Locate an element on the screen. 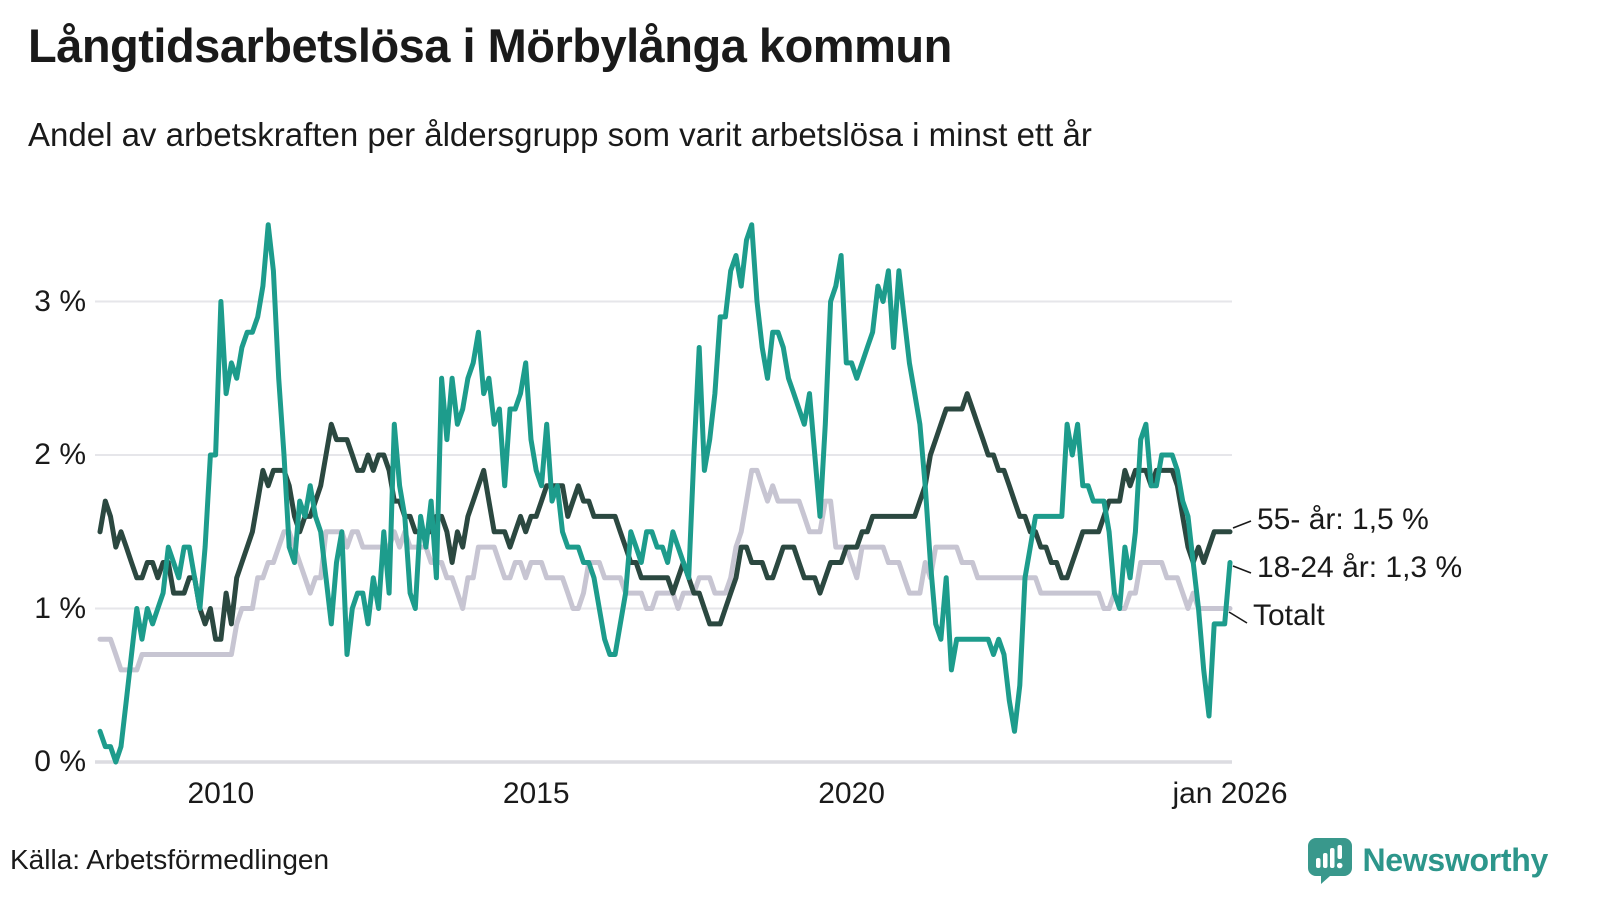 The image size is (1600, 900). page-title: Långtidsarbetslösa i Mörbylånga kommun is located at coordinates (490, 45).